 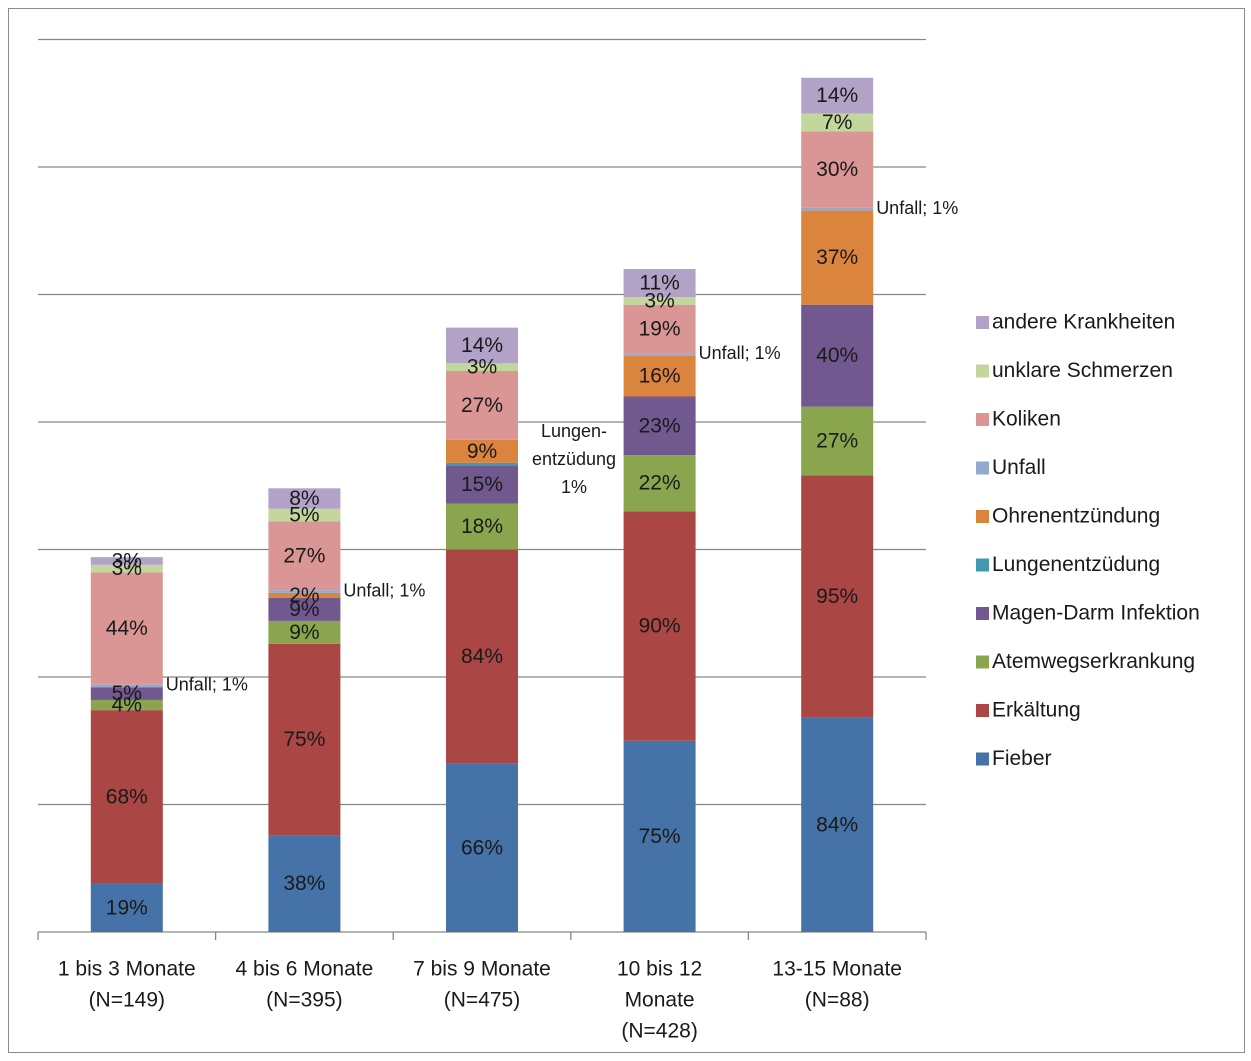 What do you see at coordinates (482, 969) in the screenshot?
I see `x-tick-label: 7 bis 9 Monate` at bounding box center [482, 969].